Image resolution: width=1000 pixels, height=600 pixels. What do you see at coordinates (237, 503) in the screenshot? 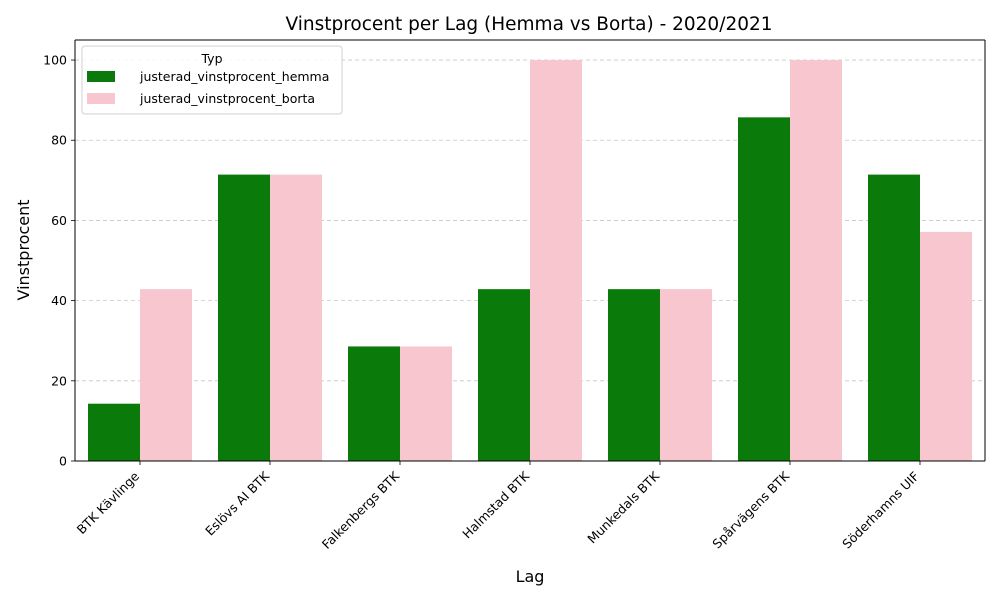
I see `x-tick-label: Eslövs AI BTK` at bounding box center [237, 503].